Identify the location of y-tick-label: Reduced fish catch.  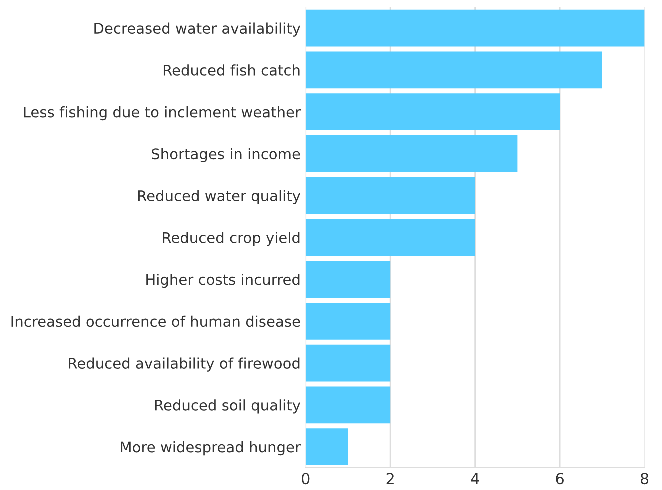
(232, 70).